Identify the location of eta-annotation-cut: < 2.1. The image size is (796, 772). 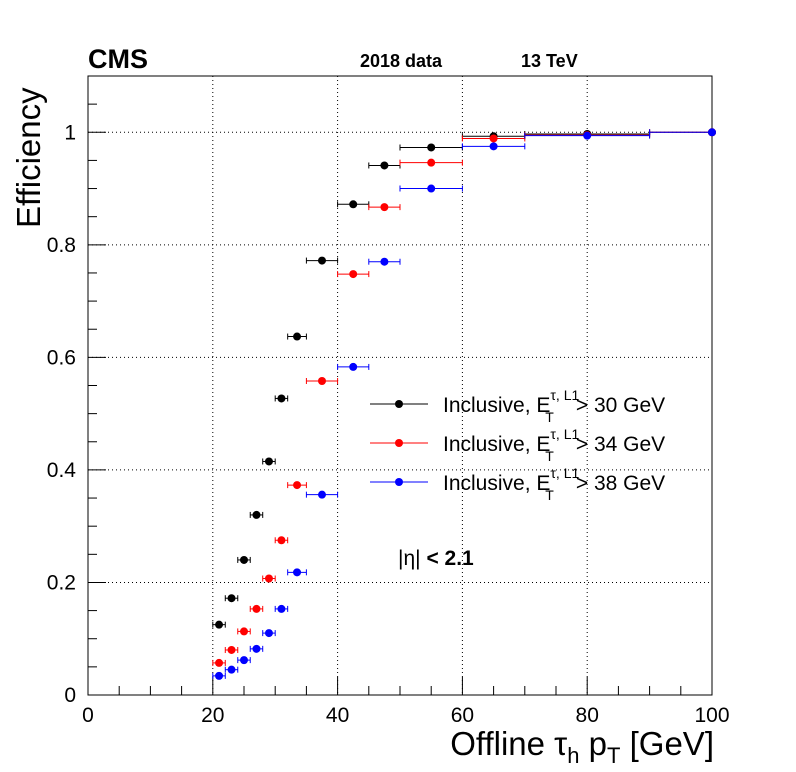
(450, 558).